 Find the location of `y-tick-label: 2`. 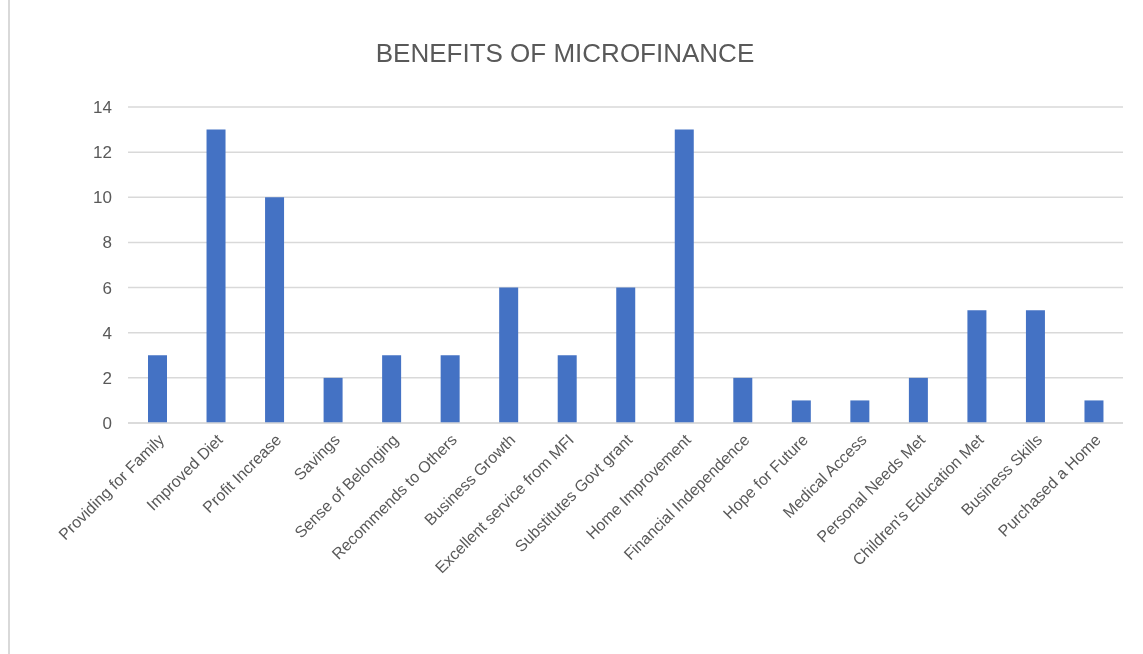

y-tick-label: 2 is located at coordinates (107, 378).